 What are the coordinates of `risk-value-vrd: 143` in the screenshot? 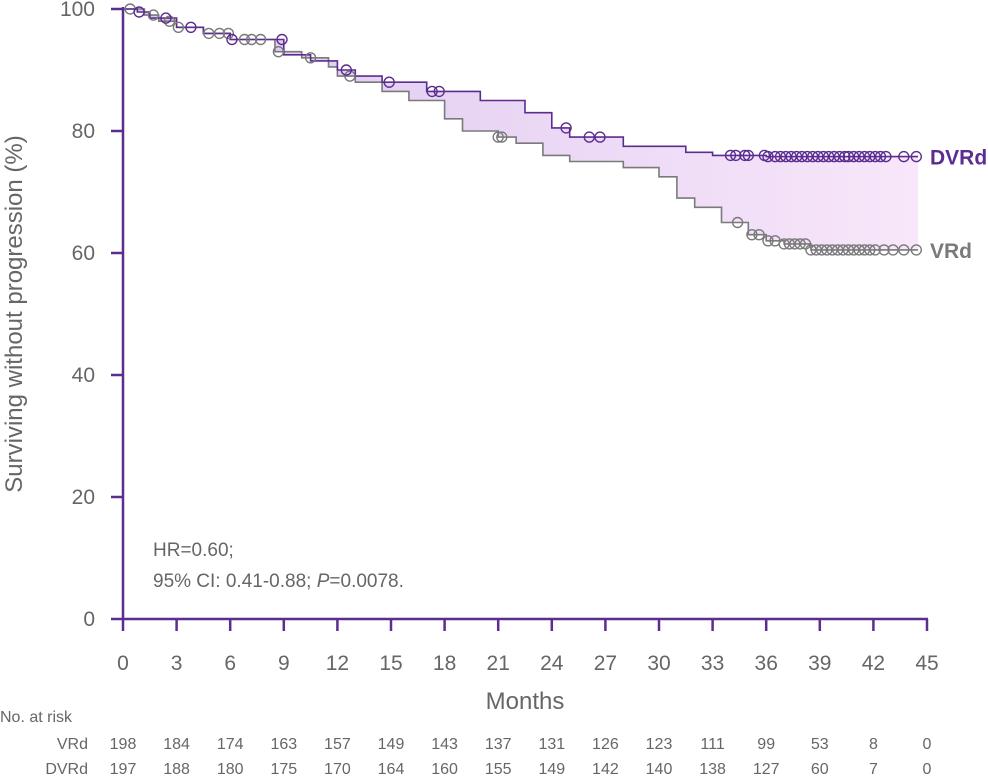 It's located at (444, 744).